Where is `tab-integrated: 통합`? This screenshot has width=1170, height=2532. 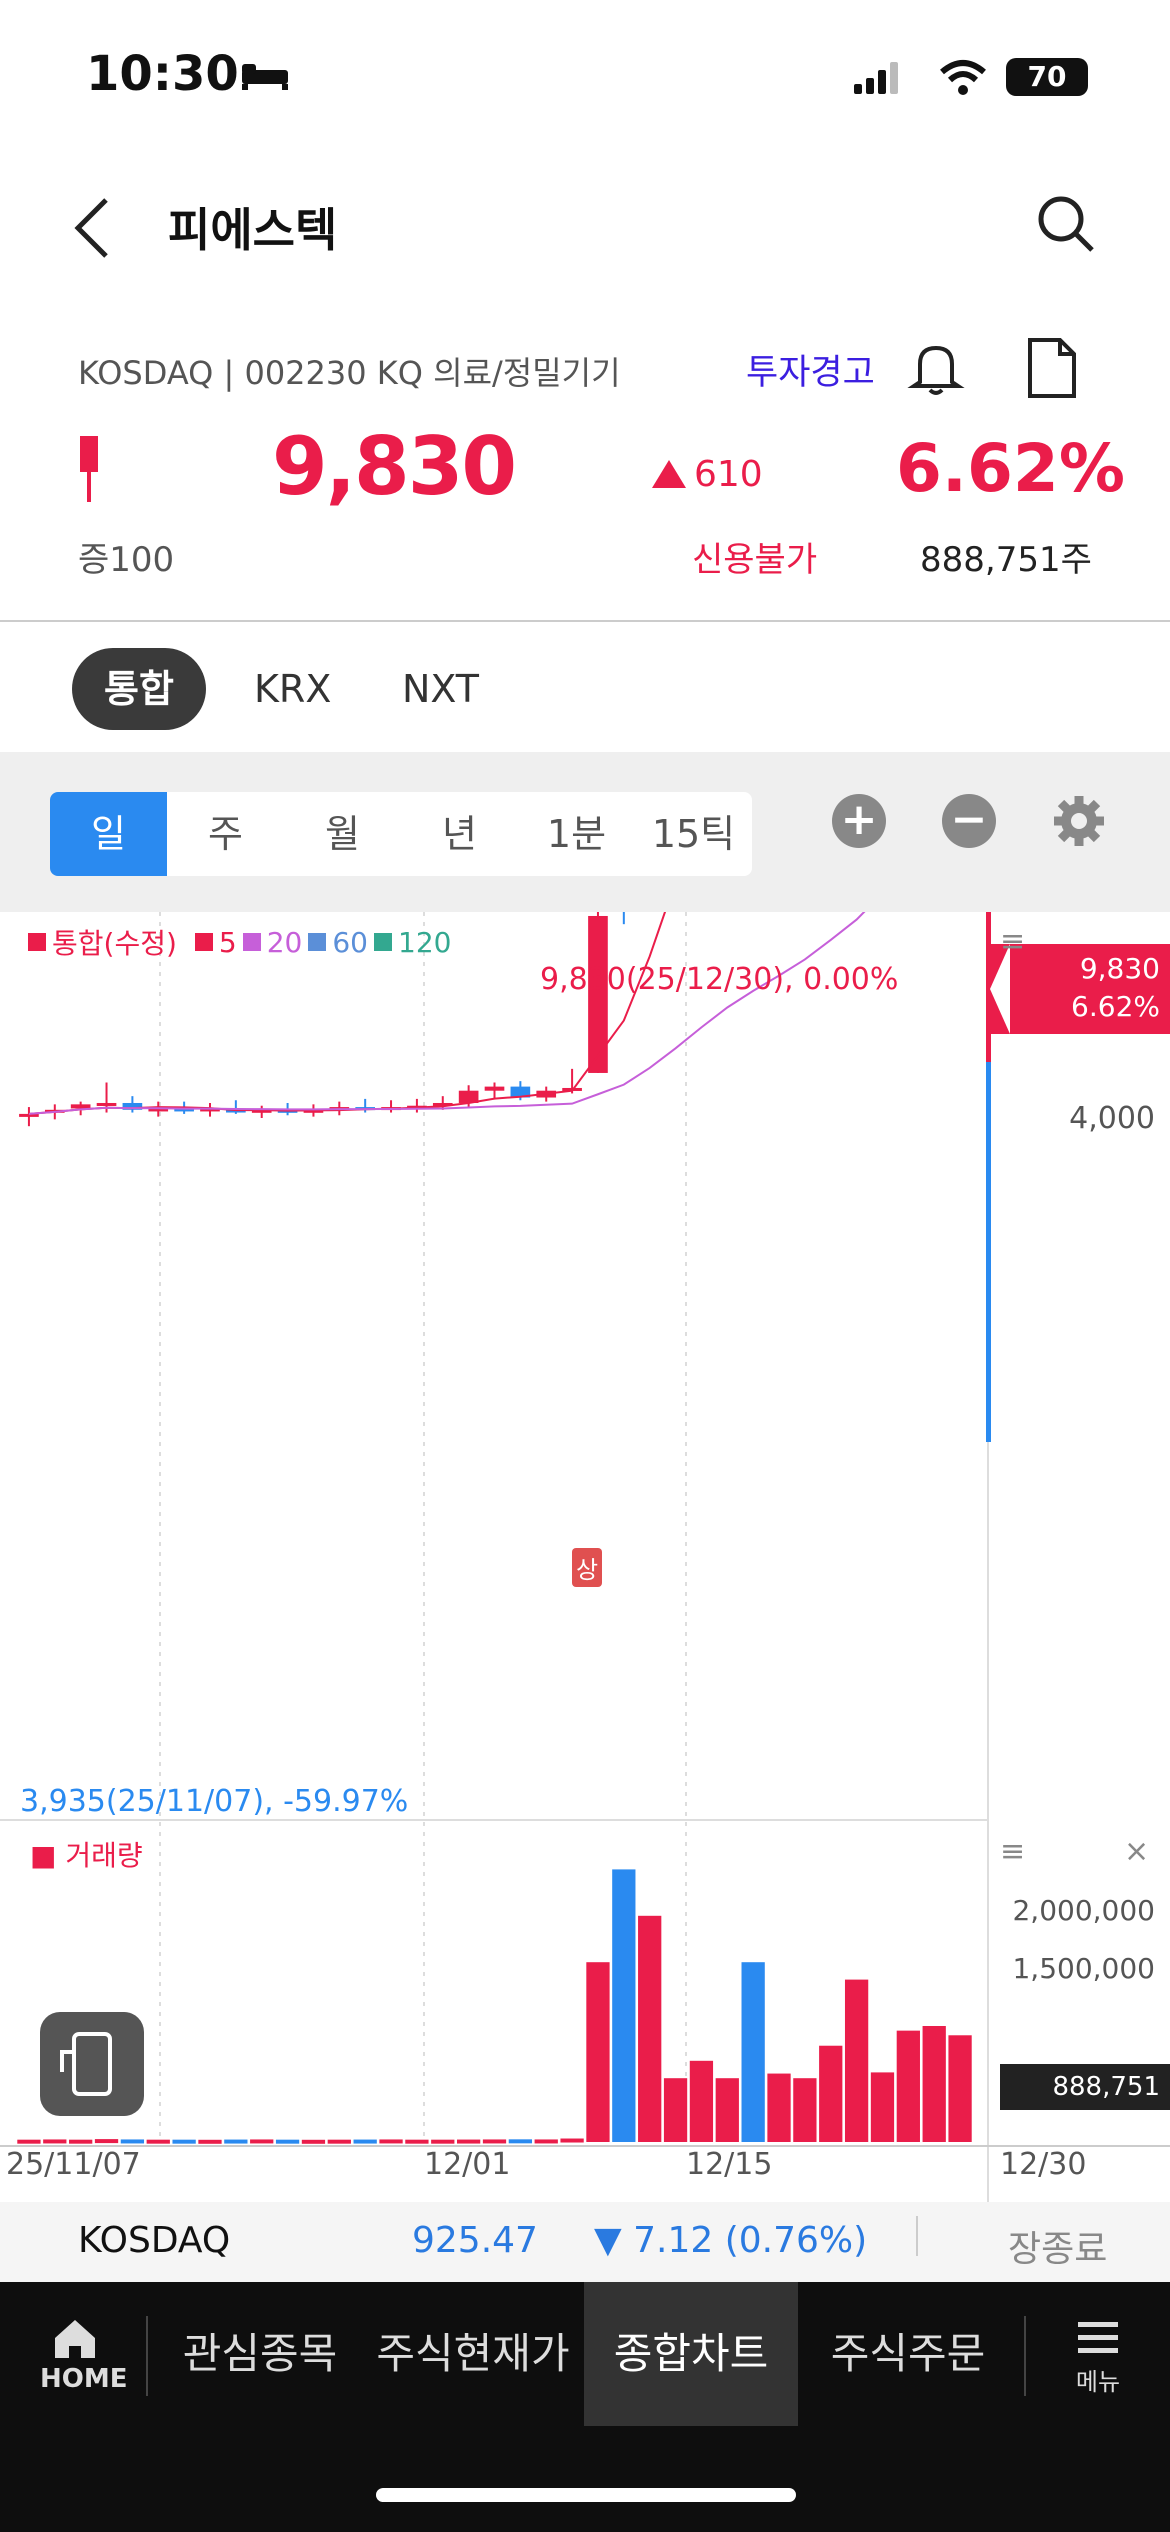
tab-integrated: 통합 is located at coordinates (139, 689).